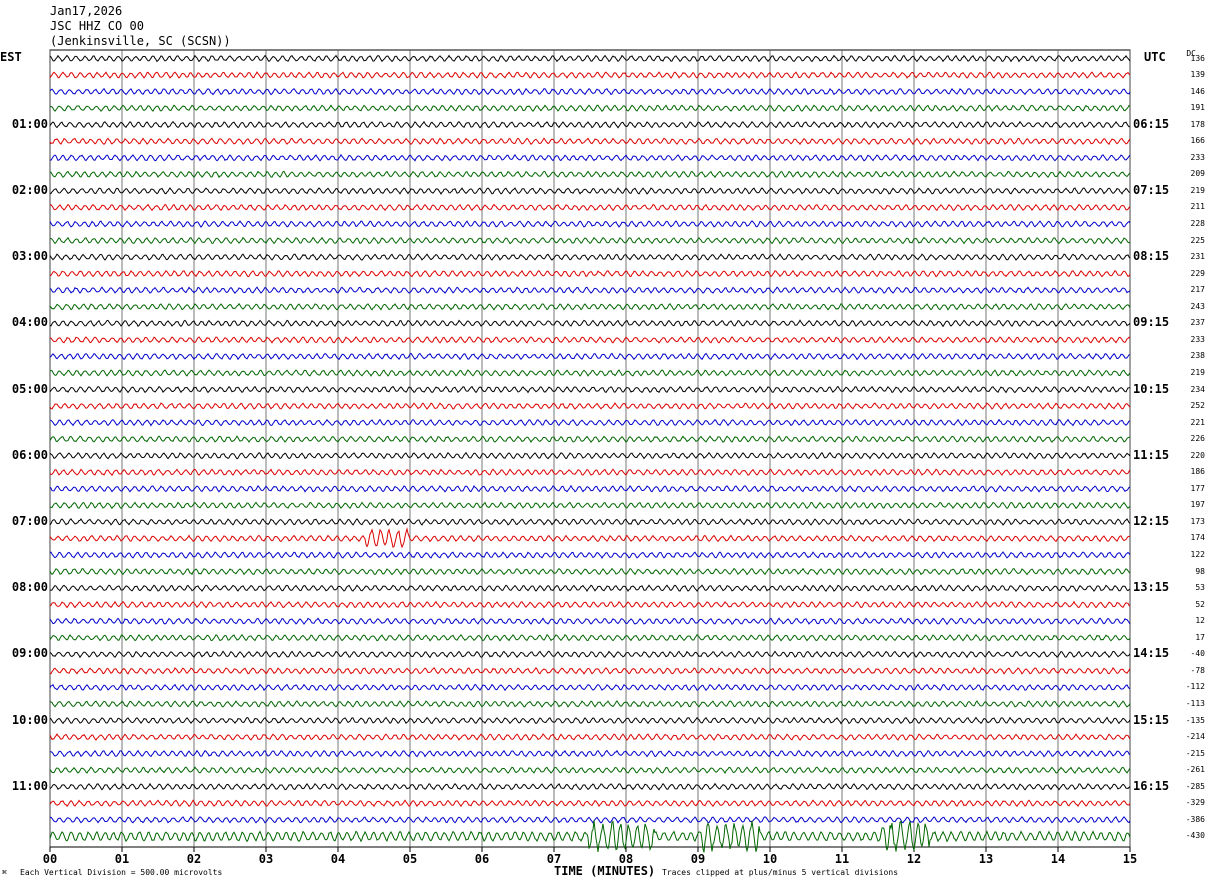 Image resolution: width=1210 pixels, height=886 pixels. I want to click on x-tick-label: 07, so click(554, 859).